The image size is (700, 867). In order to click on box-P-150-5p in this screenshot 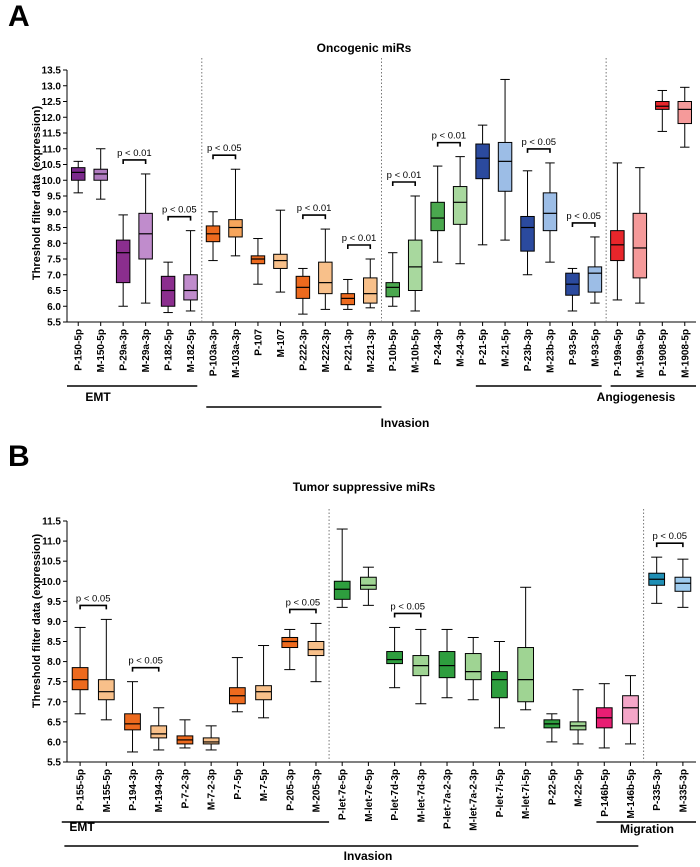, I will do `click(78, 177)`.